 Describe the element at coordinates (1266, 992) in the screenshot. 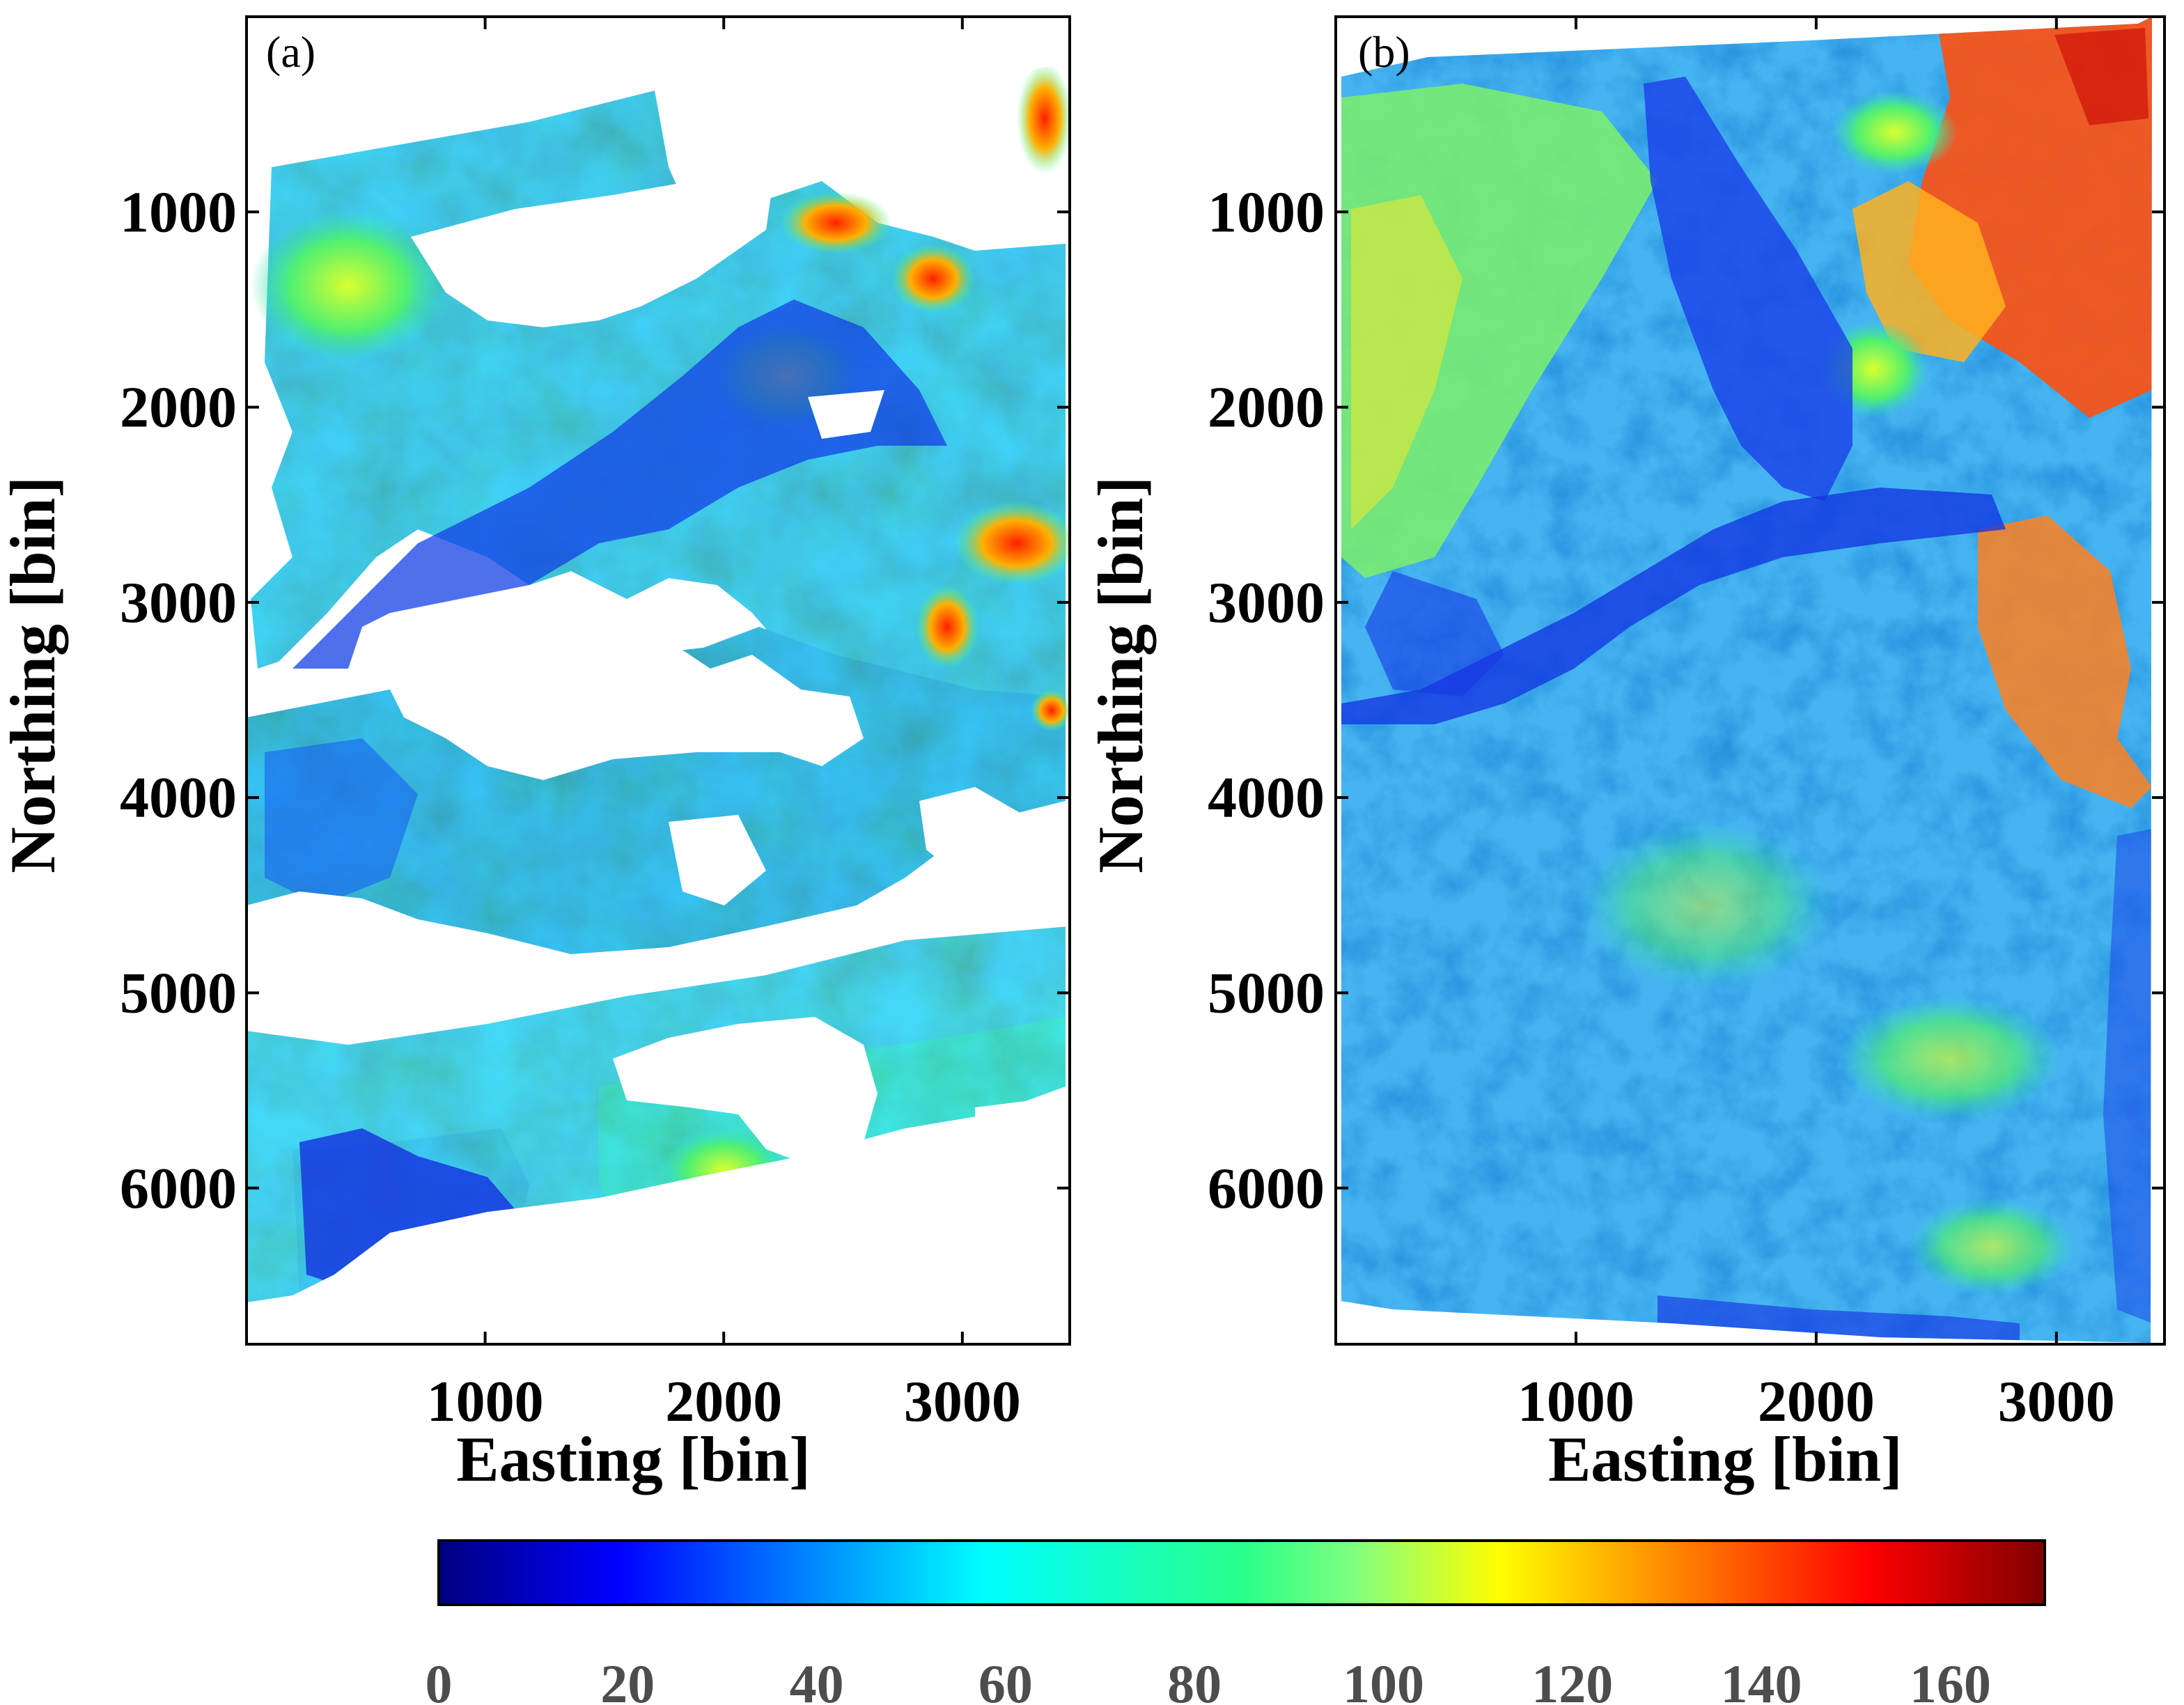

I see `panel-b-ytick-label: 5000` at that location.